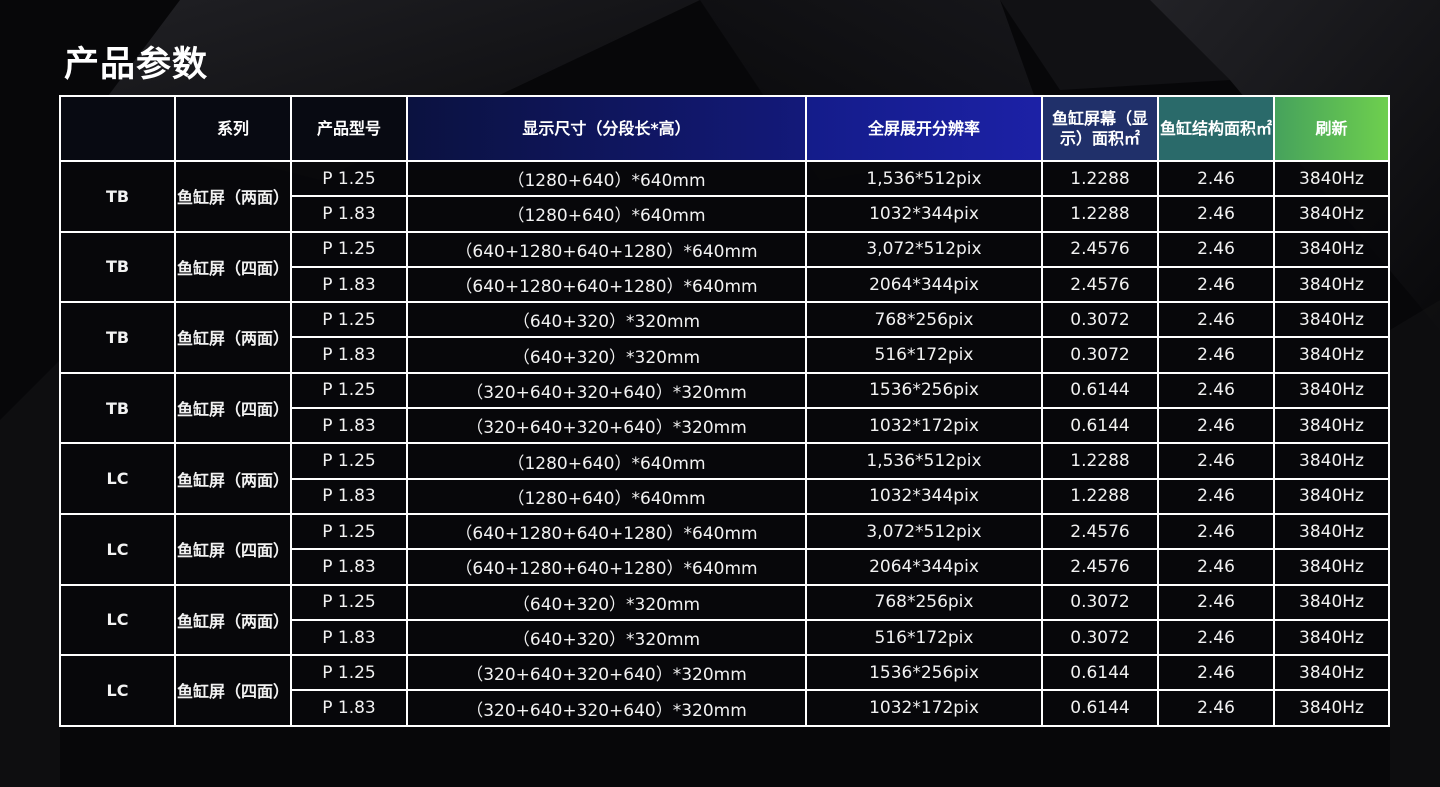 Image resolution: width=1440 pixels, height=787 pixels. What do you see at coordinates (1331, 128) in the screenshot?
I see `header-refresh: 刷新` at bounding box center [1331, 128].